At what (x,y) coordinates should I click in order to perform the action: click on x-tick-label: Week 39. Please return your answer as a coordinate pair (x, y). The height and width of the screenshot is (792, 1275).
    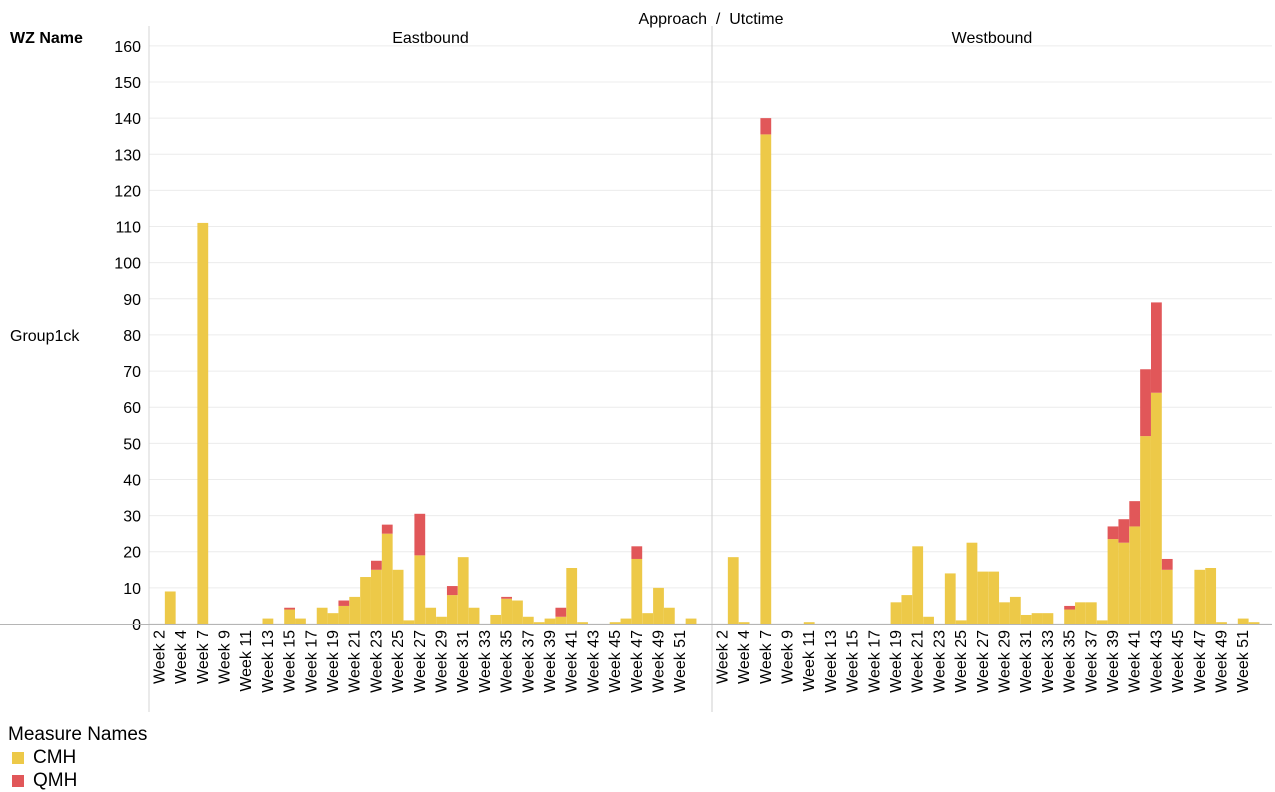
    Looking at the image, I should click on (1113, 661).